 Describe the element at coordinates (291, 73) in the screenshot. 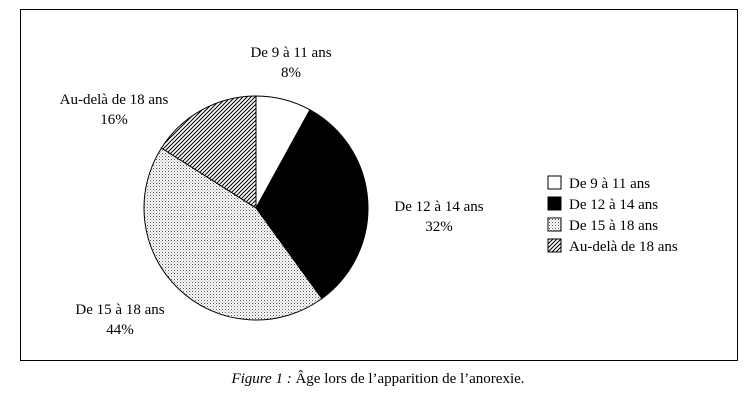

I see `slice-value-1: 8%` at that location.